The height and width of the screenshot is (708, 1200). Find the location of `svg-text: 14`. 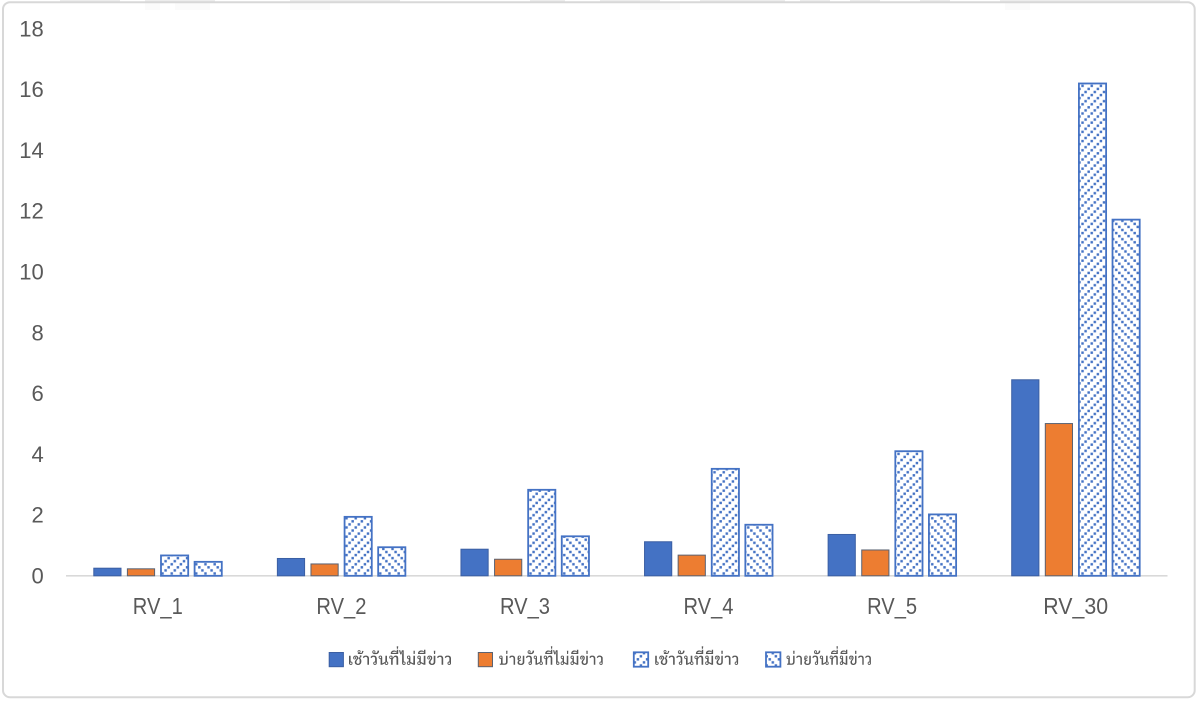

svg-text: 14 is located at coordinates (31, 150).